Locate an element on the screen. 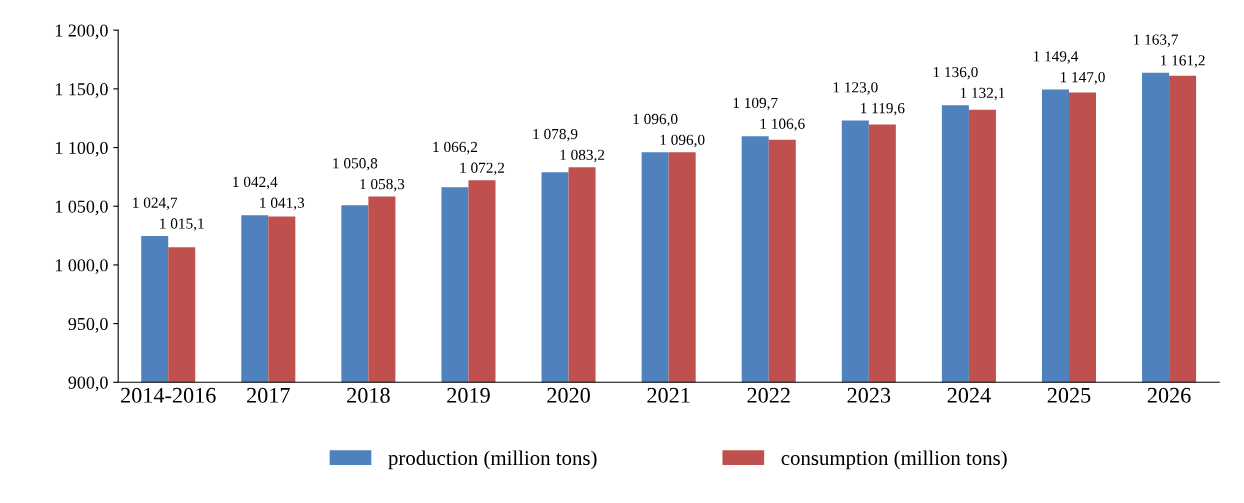 The height and width of the screenshot is (503, 1244). data-label: 1 109,7 is located at coordinates (755, 104).